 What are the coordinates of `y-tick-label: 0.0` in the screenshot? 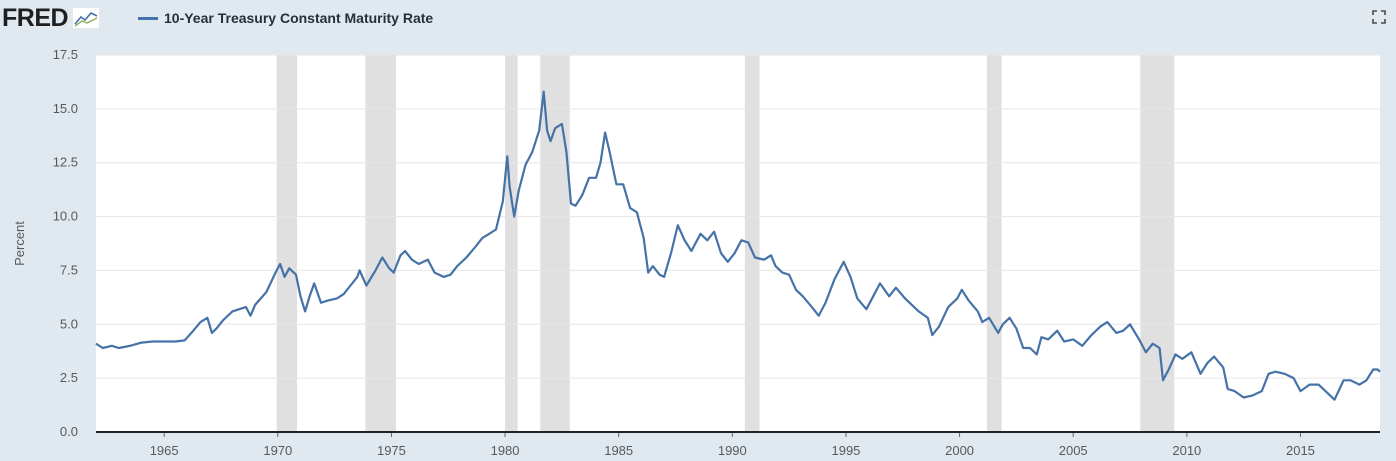 It's located at (69, 431).